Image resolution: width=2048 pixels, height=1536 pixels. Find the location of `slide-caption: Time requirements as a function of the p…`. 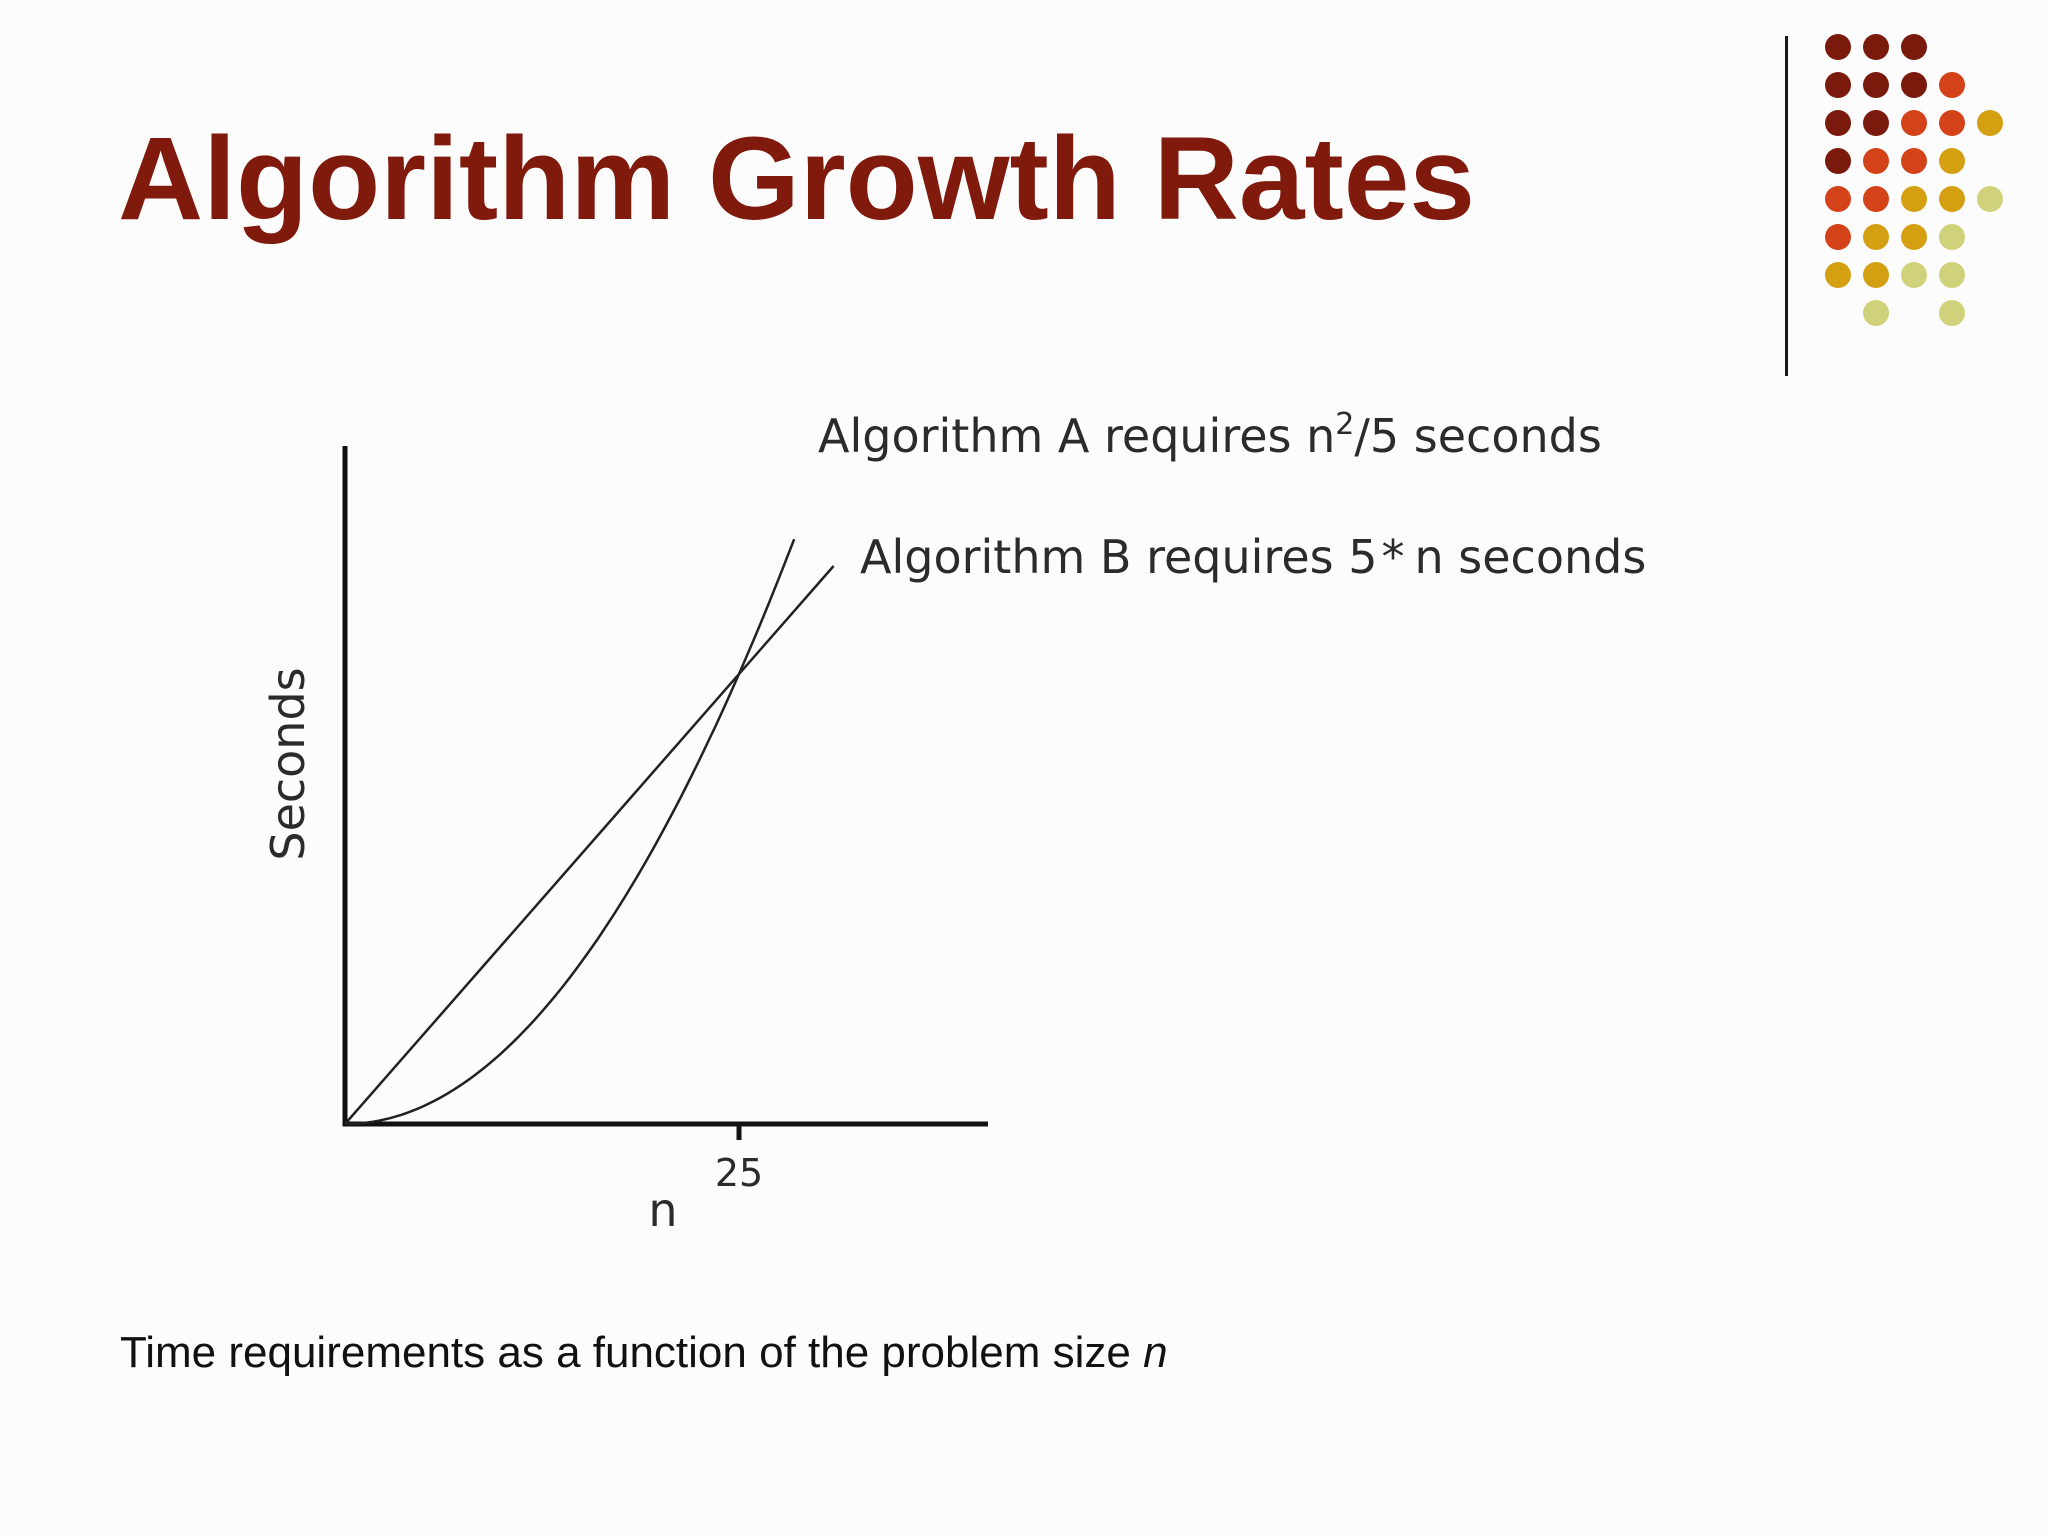

slide-caption: Time requirements as a function of the p… is located at coordinates (644, 1353).